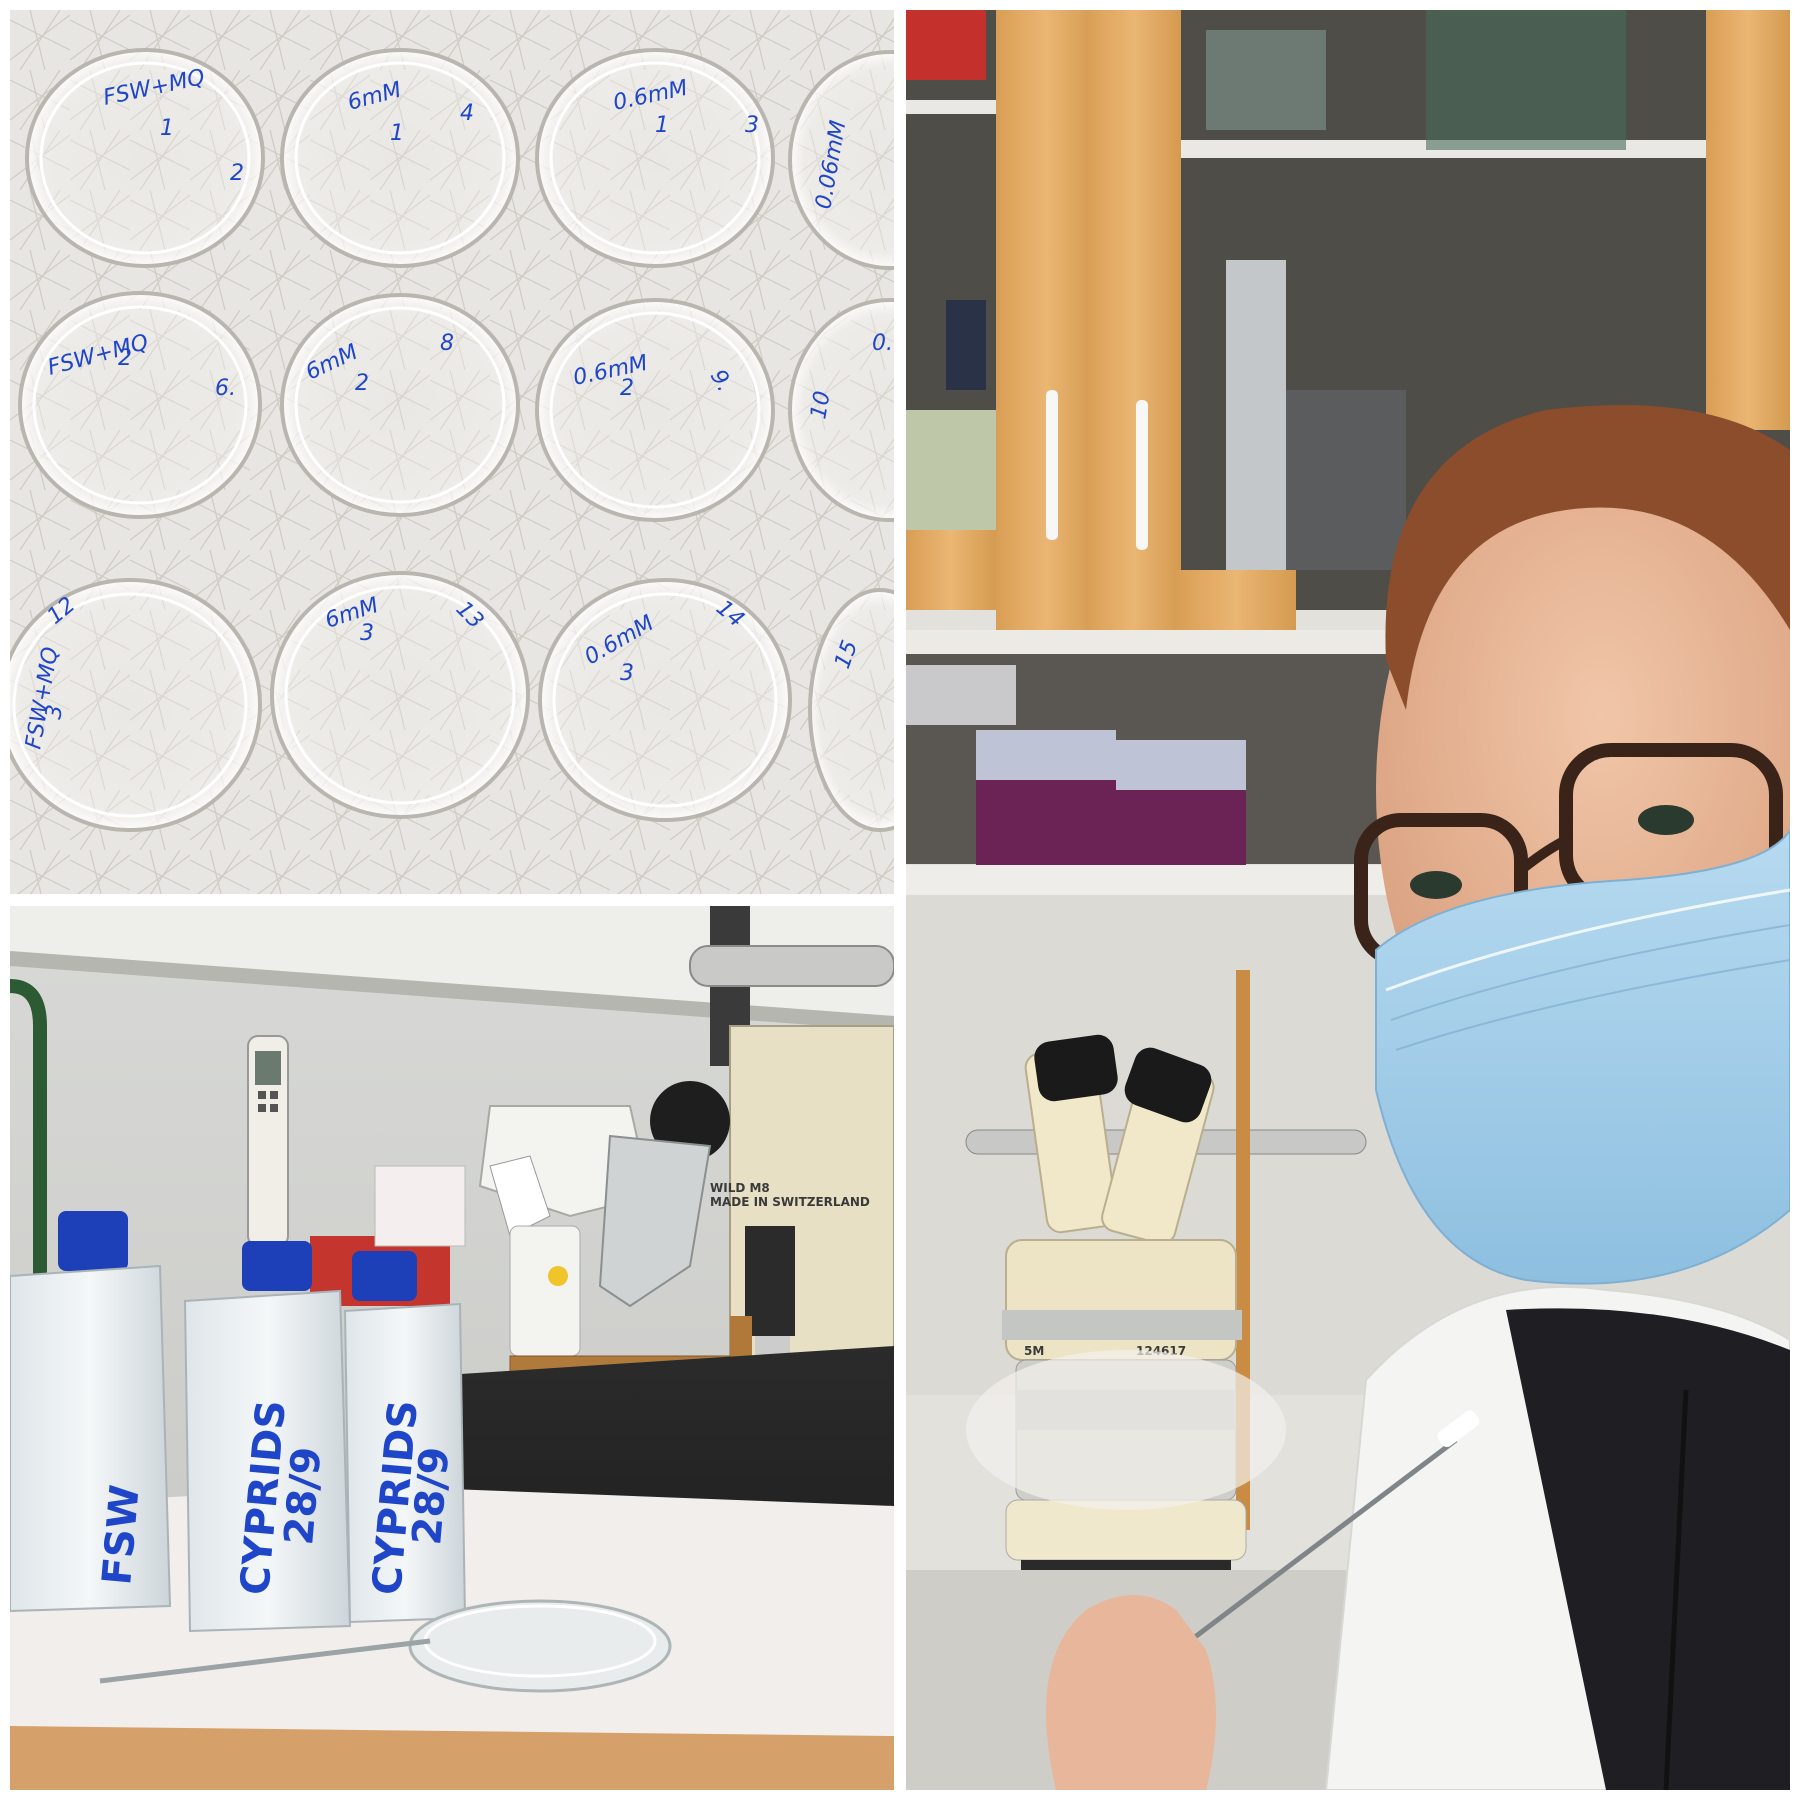  Describe the element at coordinates (136, 705) in the screenshot. I see `dish-r3-c1: FSW+MQ 3 12` at that location.